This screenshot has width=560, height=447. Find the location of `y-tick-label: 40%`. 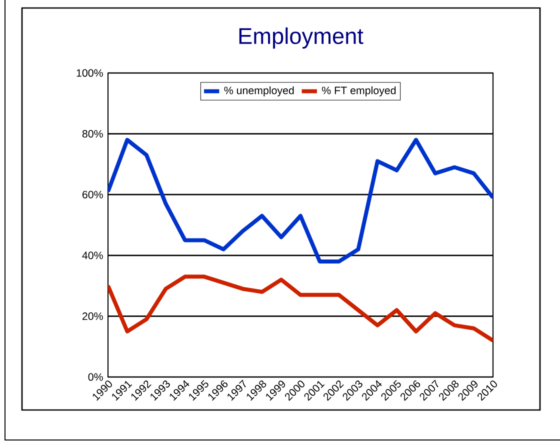

y-tick-label: 40% is located at coordinates (92, 256).